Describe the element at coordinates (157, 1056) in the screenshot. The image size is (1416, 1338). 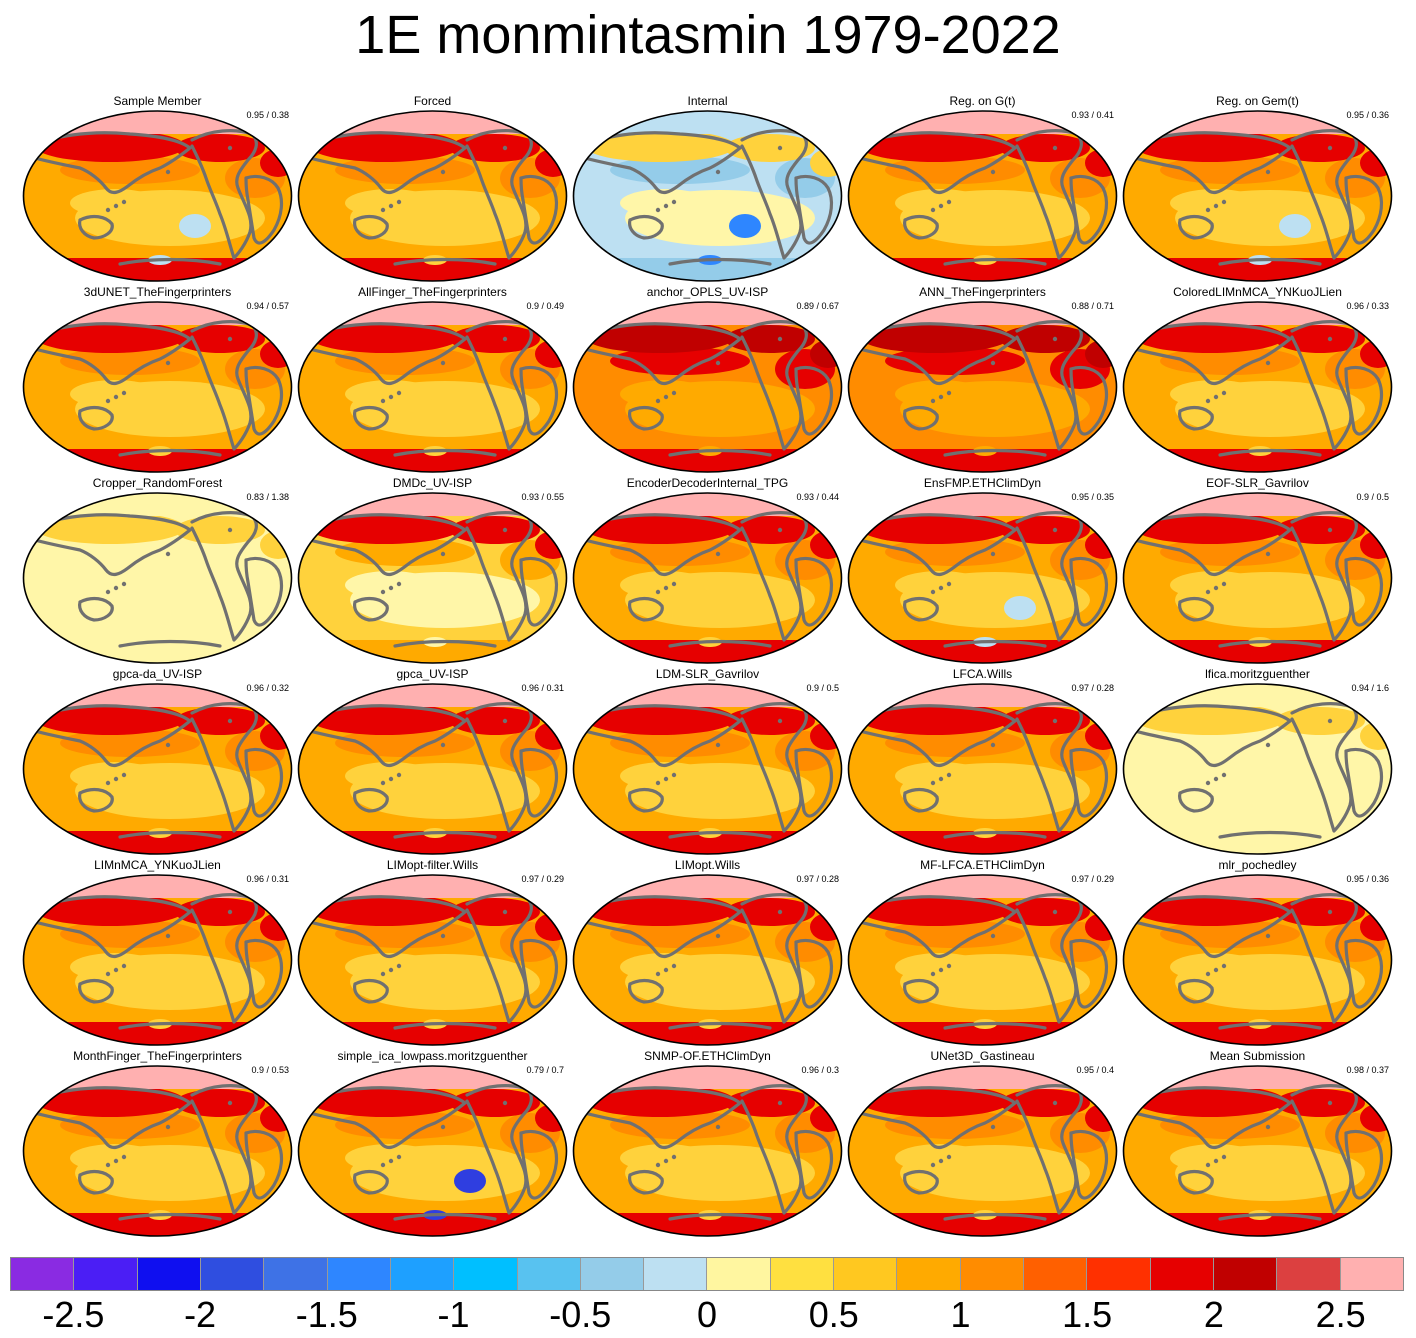
I see `panel-title: MonthFinger_TheFingerprinters` at that location.